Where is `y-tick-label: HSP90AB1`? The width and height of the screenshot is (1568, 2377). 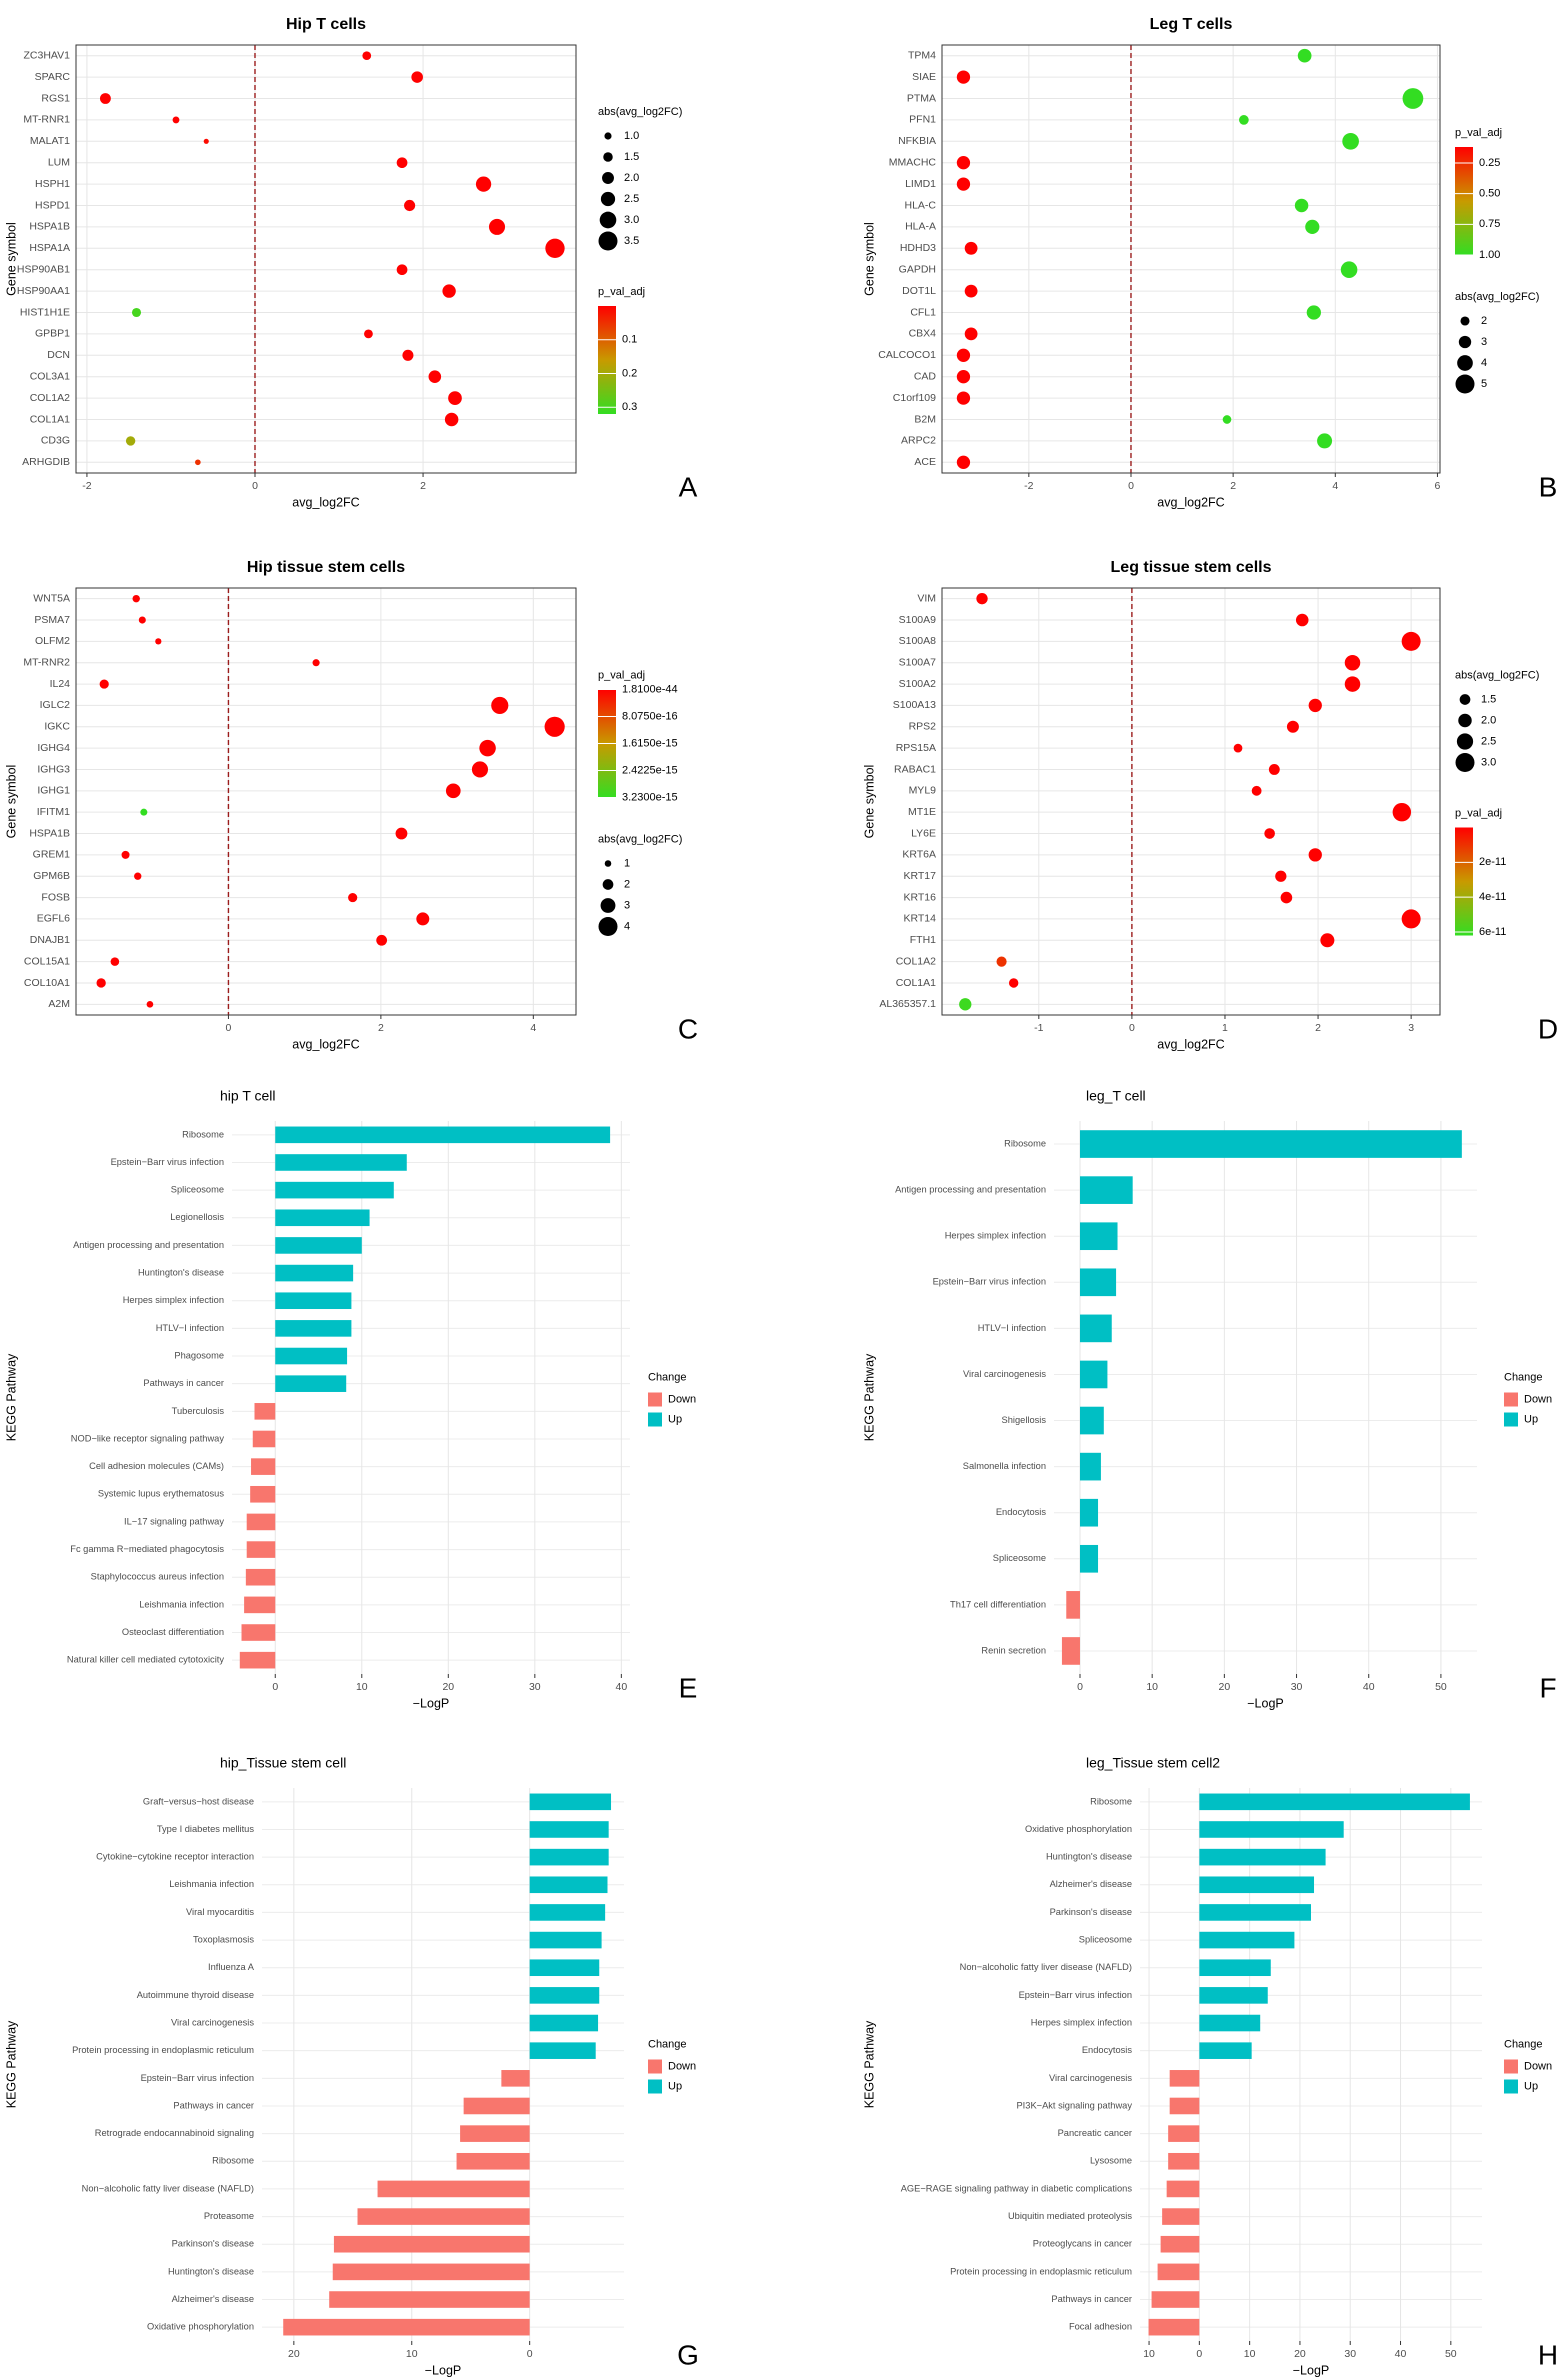 y-tick-label: HSP90AB1 is located at coordinates (43, 269).